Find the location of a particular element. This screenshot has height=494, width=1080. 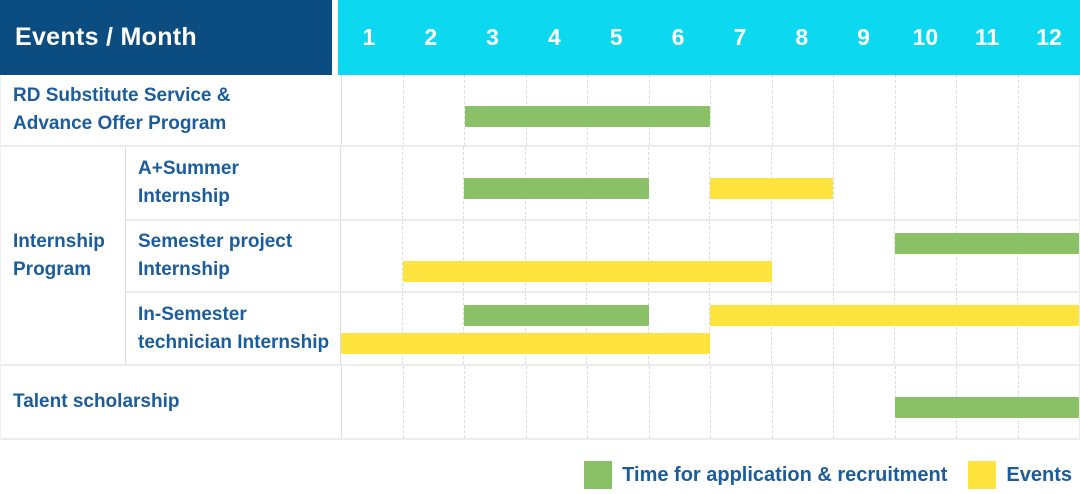

gantt-row: A+Summer Internship is located at coordinates (602, 184).